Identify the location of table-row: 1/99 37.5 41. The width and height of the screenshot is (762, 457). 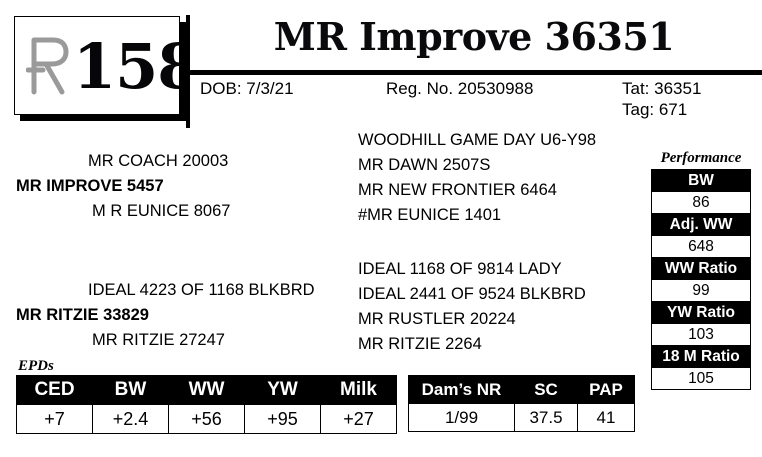
(521, 417).